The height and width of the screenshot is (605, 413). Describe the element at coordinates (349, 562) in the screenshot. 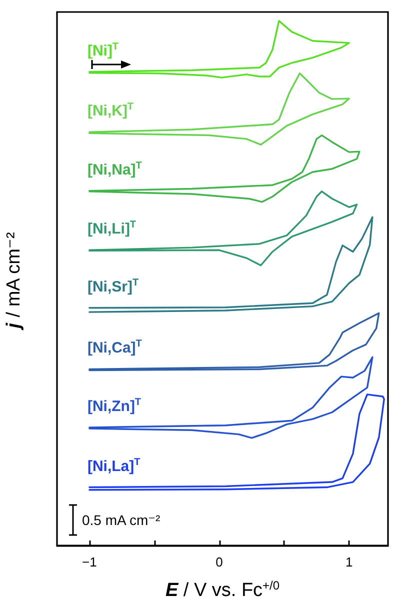

I see `x-tick-label: 1` at that location.